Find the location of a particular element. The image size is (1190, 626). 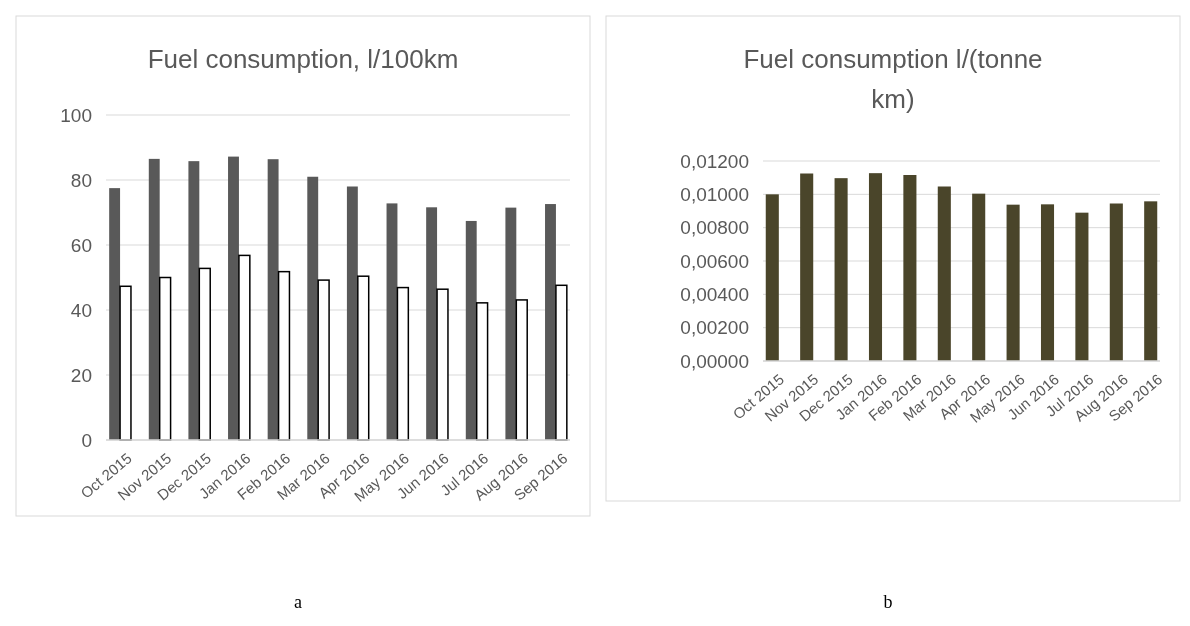

y-tick-label: 0,00400 is located at coordinates (714, 294).